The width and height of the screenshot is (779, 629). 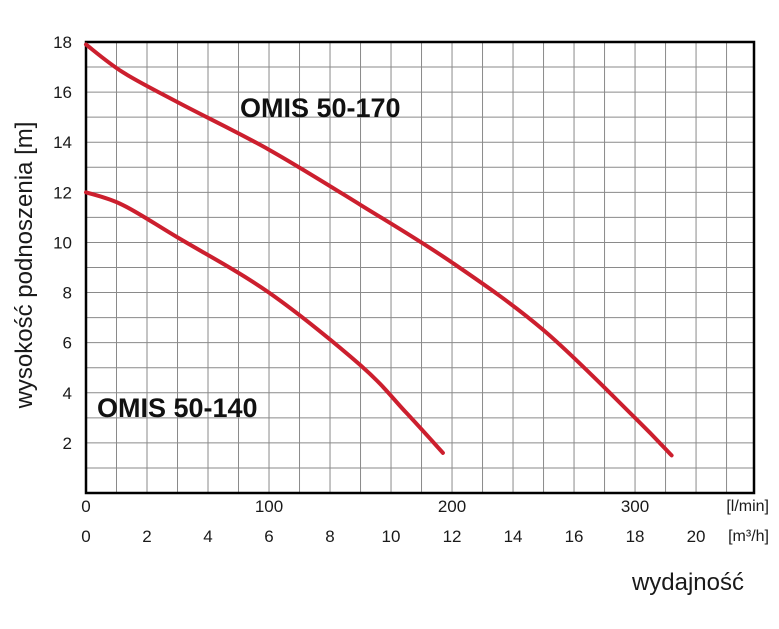 What do you see at coordinates (635, 536) in the screenshot?
I see `x-tick-label-m3h: 18` at bounding box center [635, 536].